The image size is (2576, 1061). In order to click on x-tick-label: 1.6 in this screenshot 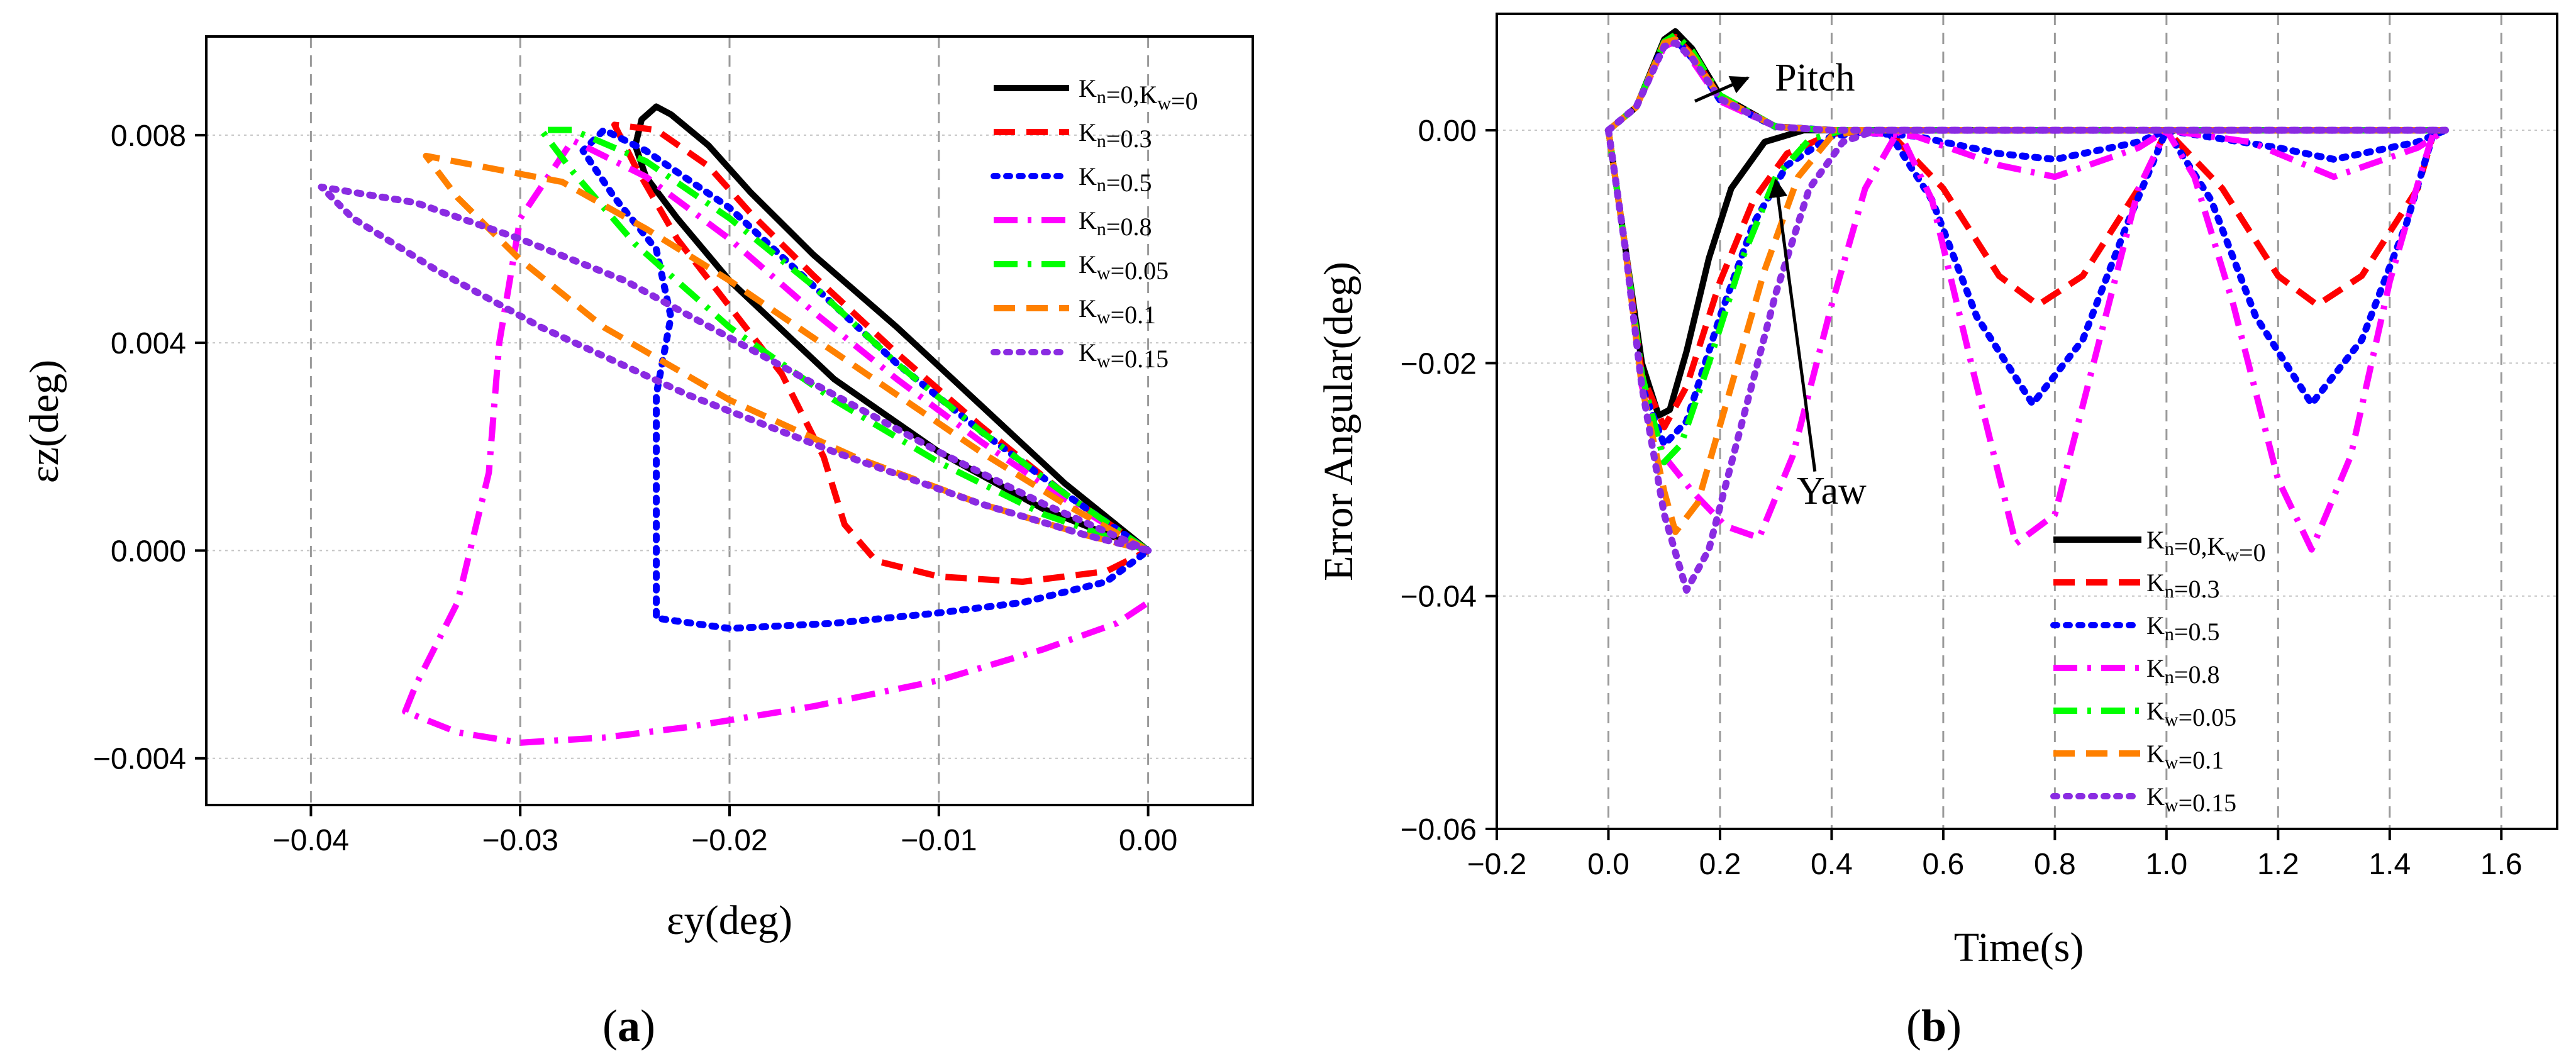, I will do `click(2501, 864)`.